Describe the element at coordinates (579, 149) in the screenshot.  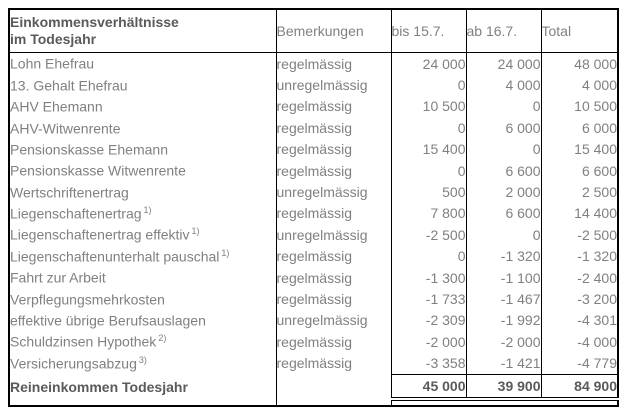
I see `row-total-value: 15 400` at that location.